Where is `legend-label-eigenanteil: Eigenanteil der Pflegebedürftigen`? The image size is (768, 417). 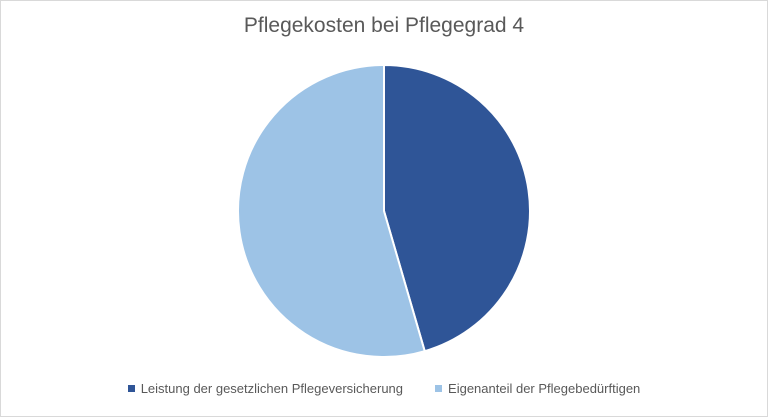 legend-label-eigenanteil: Eigenanteil der Pflegebedürftigen is located at coordinates (544, 388).